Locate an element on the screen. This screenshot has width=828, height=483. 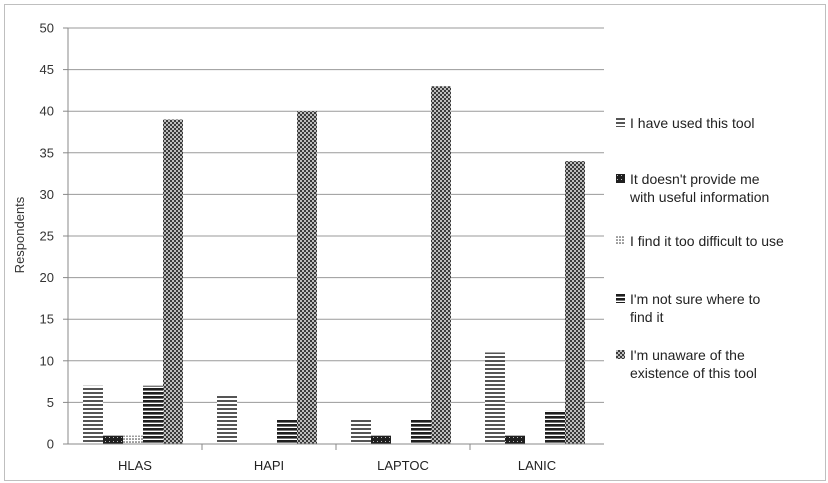
x-category-label: HAPI is located at coordinates (269, 465).